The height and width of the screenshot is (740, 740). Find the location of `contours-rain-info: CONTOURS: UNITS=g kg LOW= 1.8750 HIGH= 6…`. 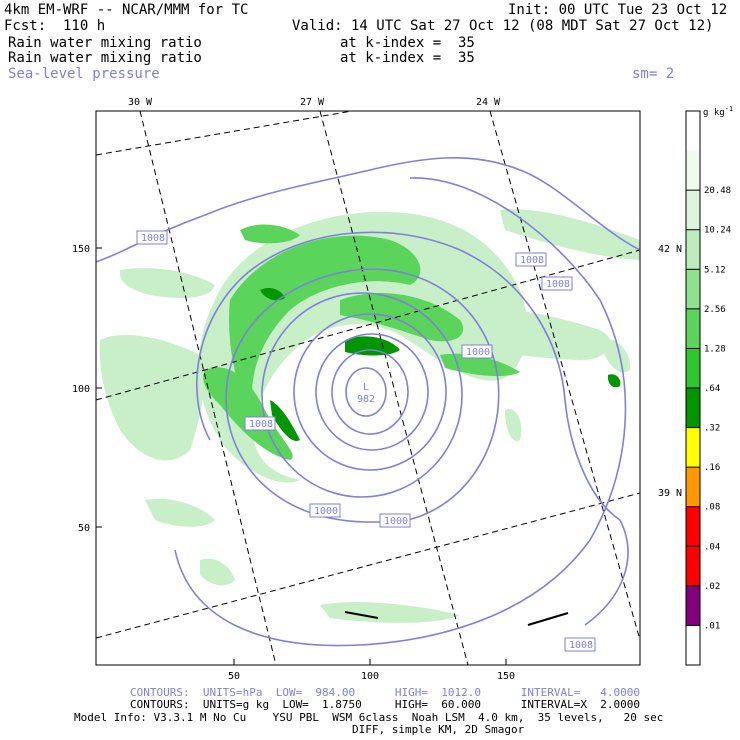

contours-rain-info: CONTOURS: UNITS=g kg LOW= 1.8750 HIGH= 6… is located at coordinates (385, 704).